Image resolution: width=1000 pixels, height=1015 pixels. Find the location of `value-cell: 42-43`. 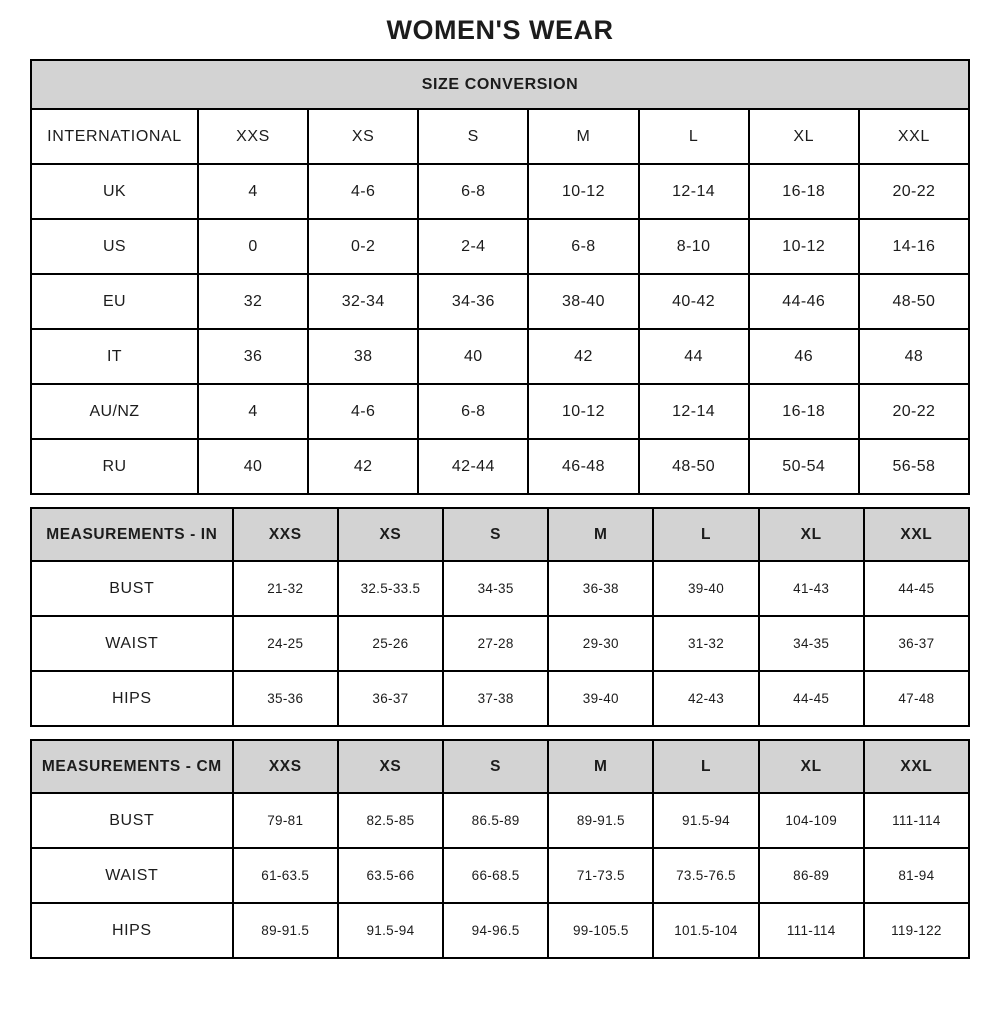

value-cell: 42-43 is located at coordinates (706, 698).